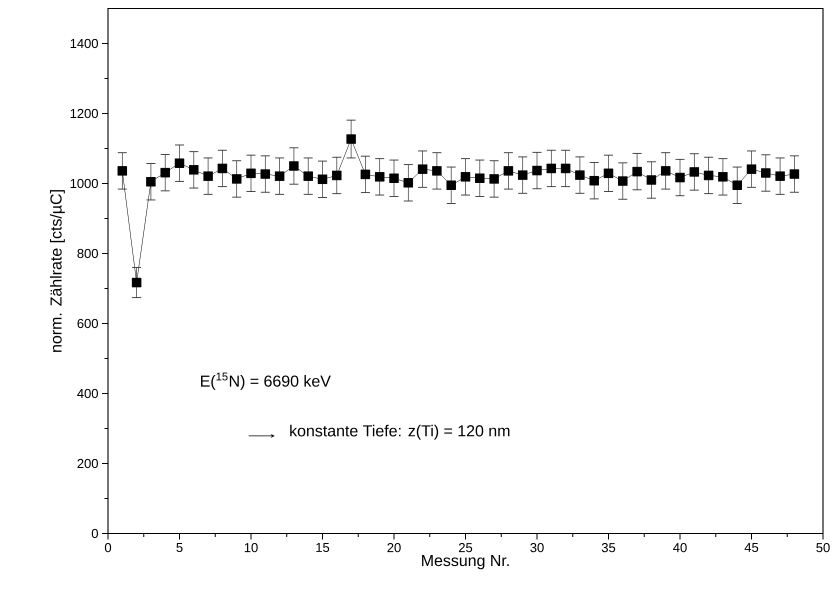 Image resolution: width=837 pixels, height=602 pixels. Describe the element at coordinates (179, 547) in the screenshot. I see `x-tick-label: 5` at that location.